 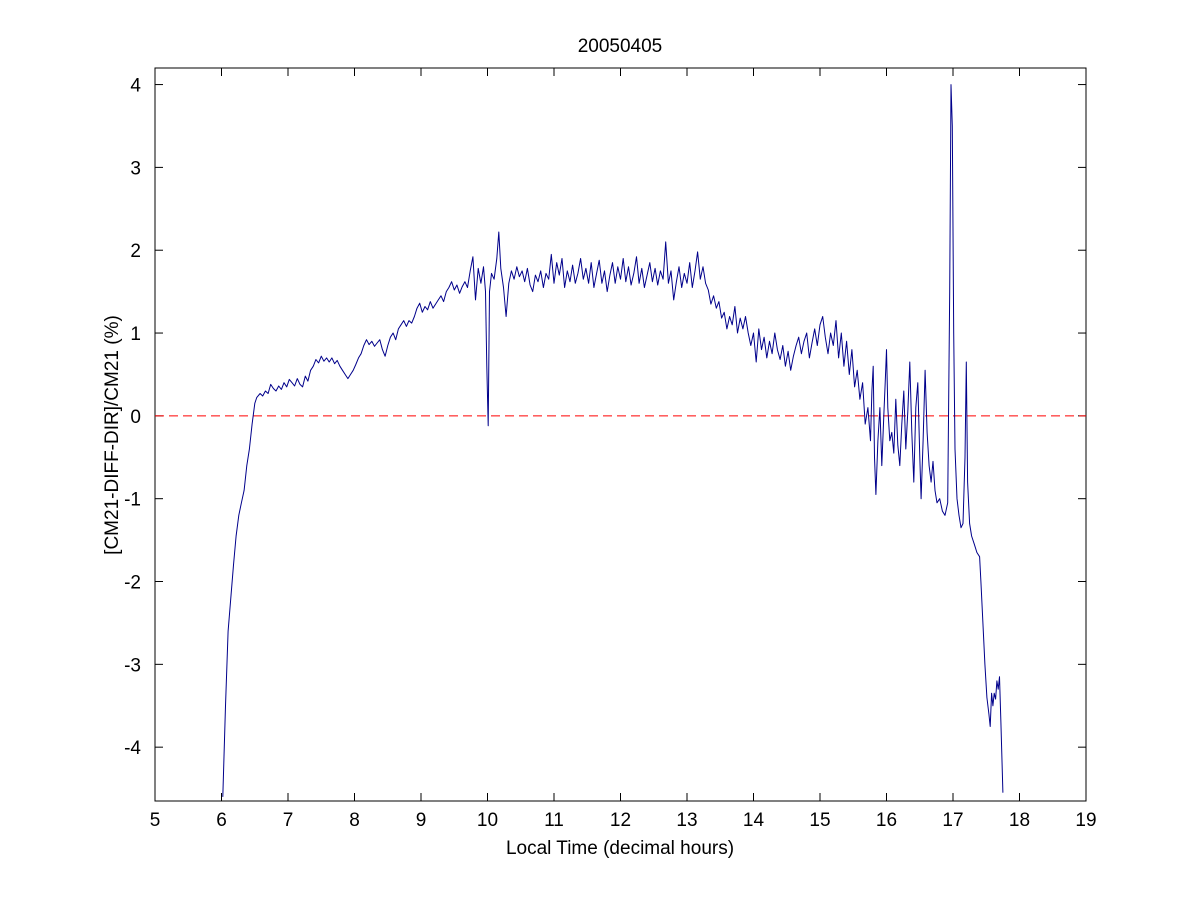 What do you see at coordinates (135, 417) in the screenshot?
I see `y-tick-label: 0` at bounding box center [135, 417].